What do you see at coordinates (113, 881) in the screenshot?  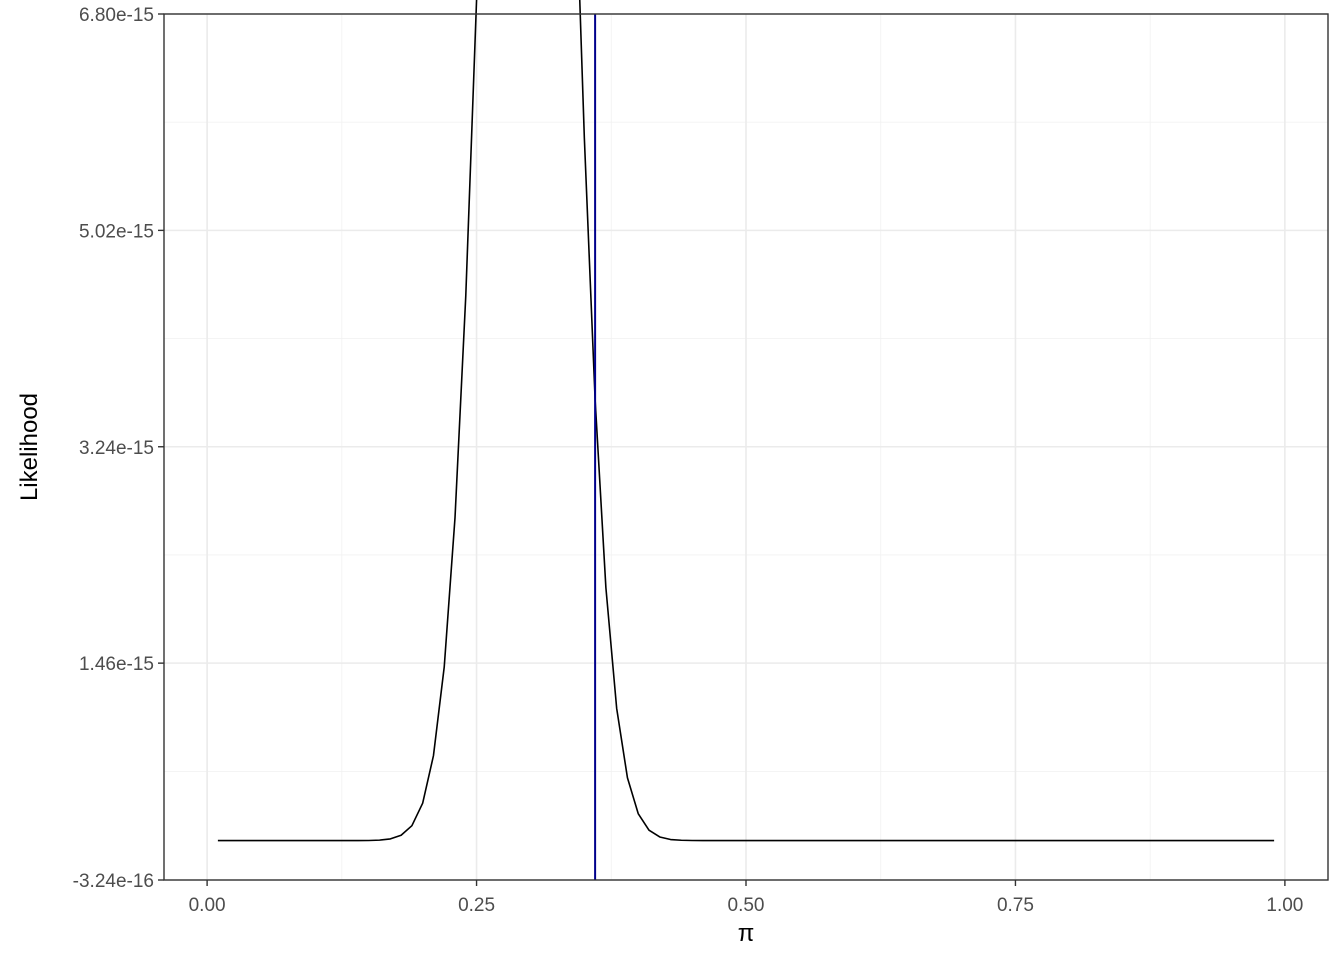 I see `y-tick-label: -3.24e-16` at bounding box center [113, 881].